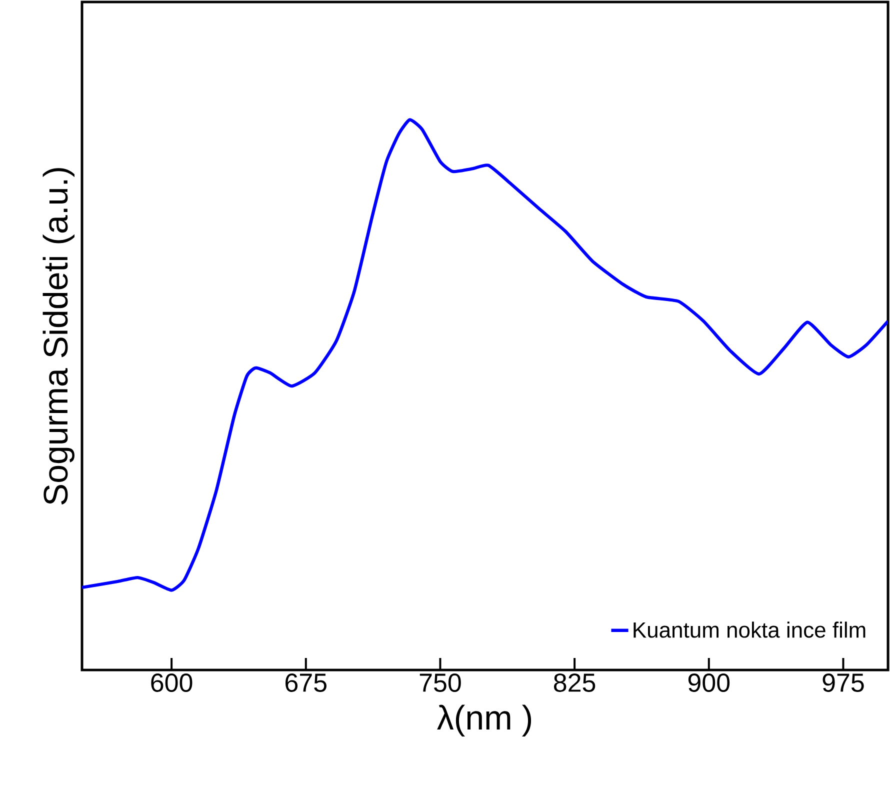 Image resolution: width=890 pixels, height=800 pixels. I want to click on x-tick-label: 900, so click(709, 683).